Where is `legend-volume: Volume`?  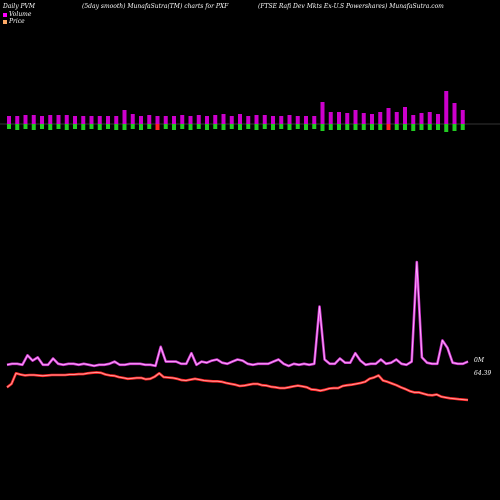 legend-volume: Volume is located at coordinates (17, 14).